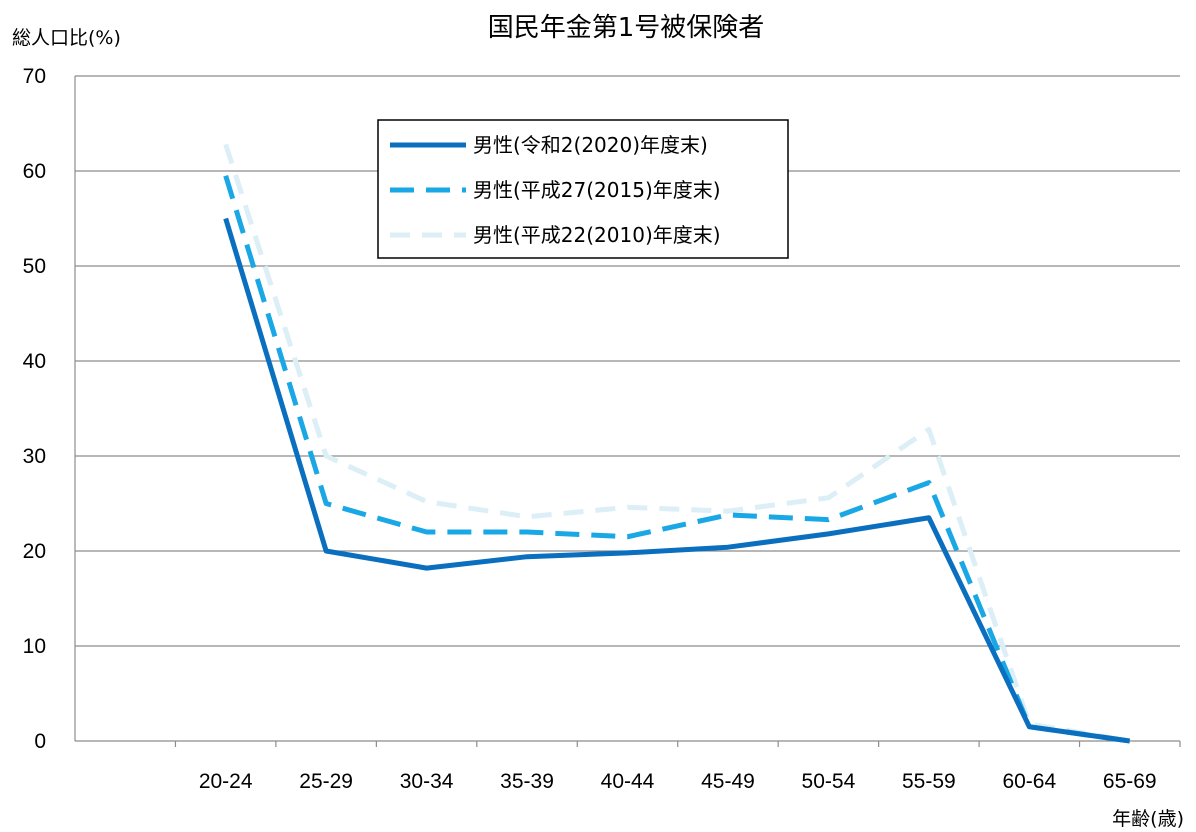 The width and height of the screenshot is (1196, 832). Describe the element at coordinates (34, 456) in the screenshot. I see `y-tick-label: 30` at that location.